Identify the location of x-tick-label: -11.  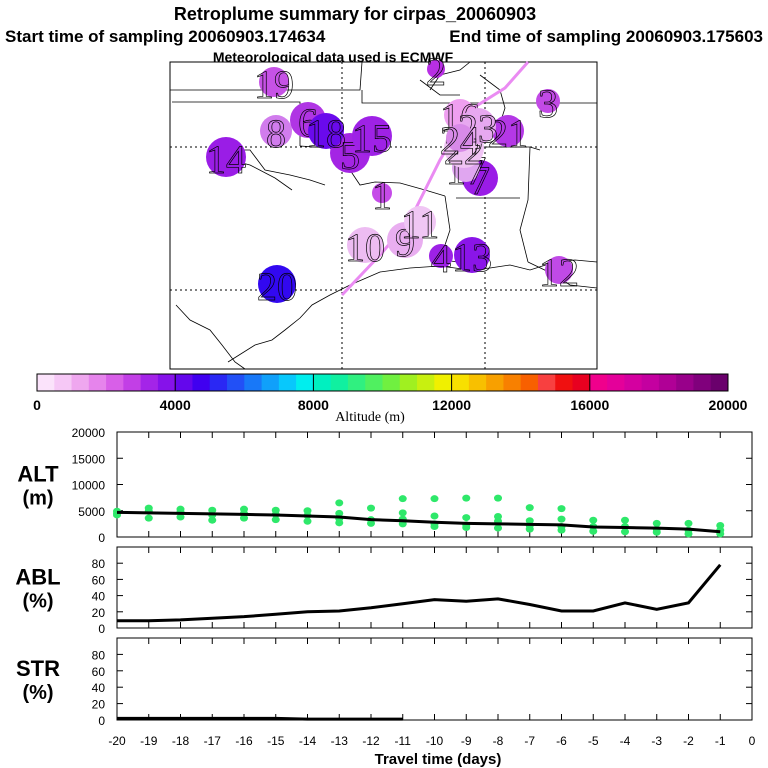
(403, 741).